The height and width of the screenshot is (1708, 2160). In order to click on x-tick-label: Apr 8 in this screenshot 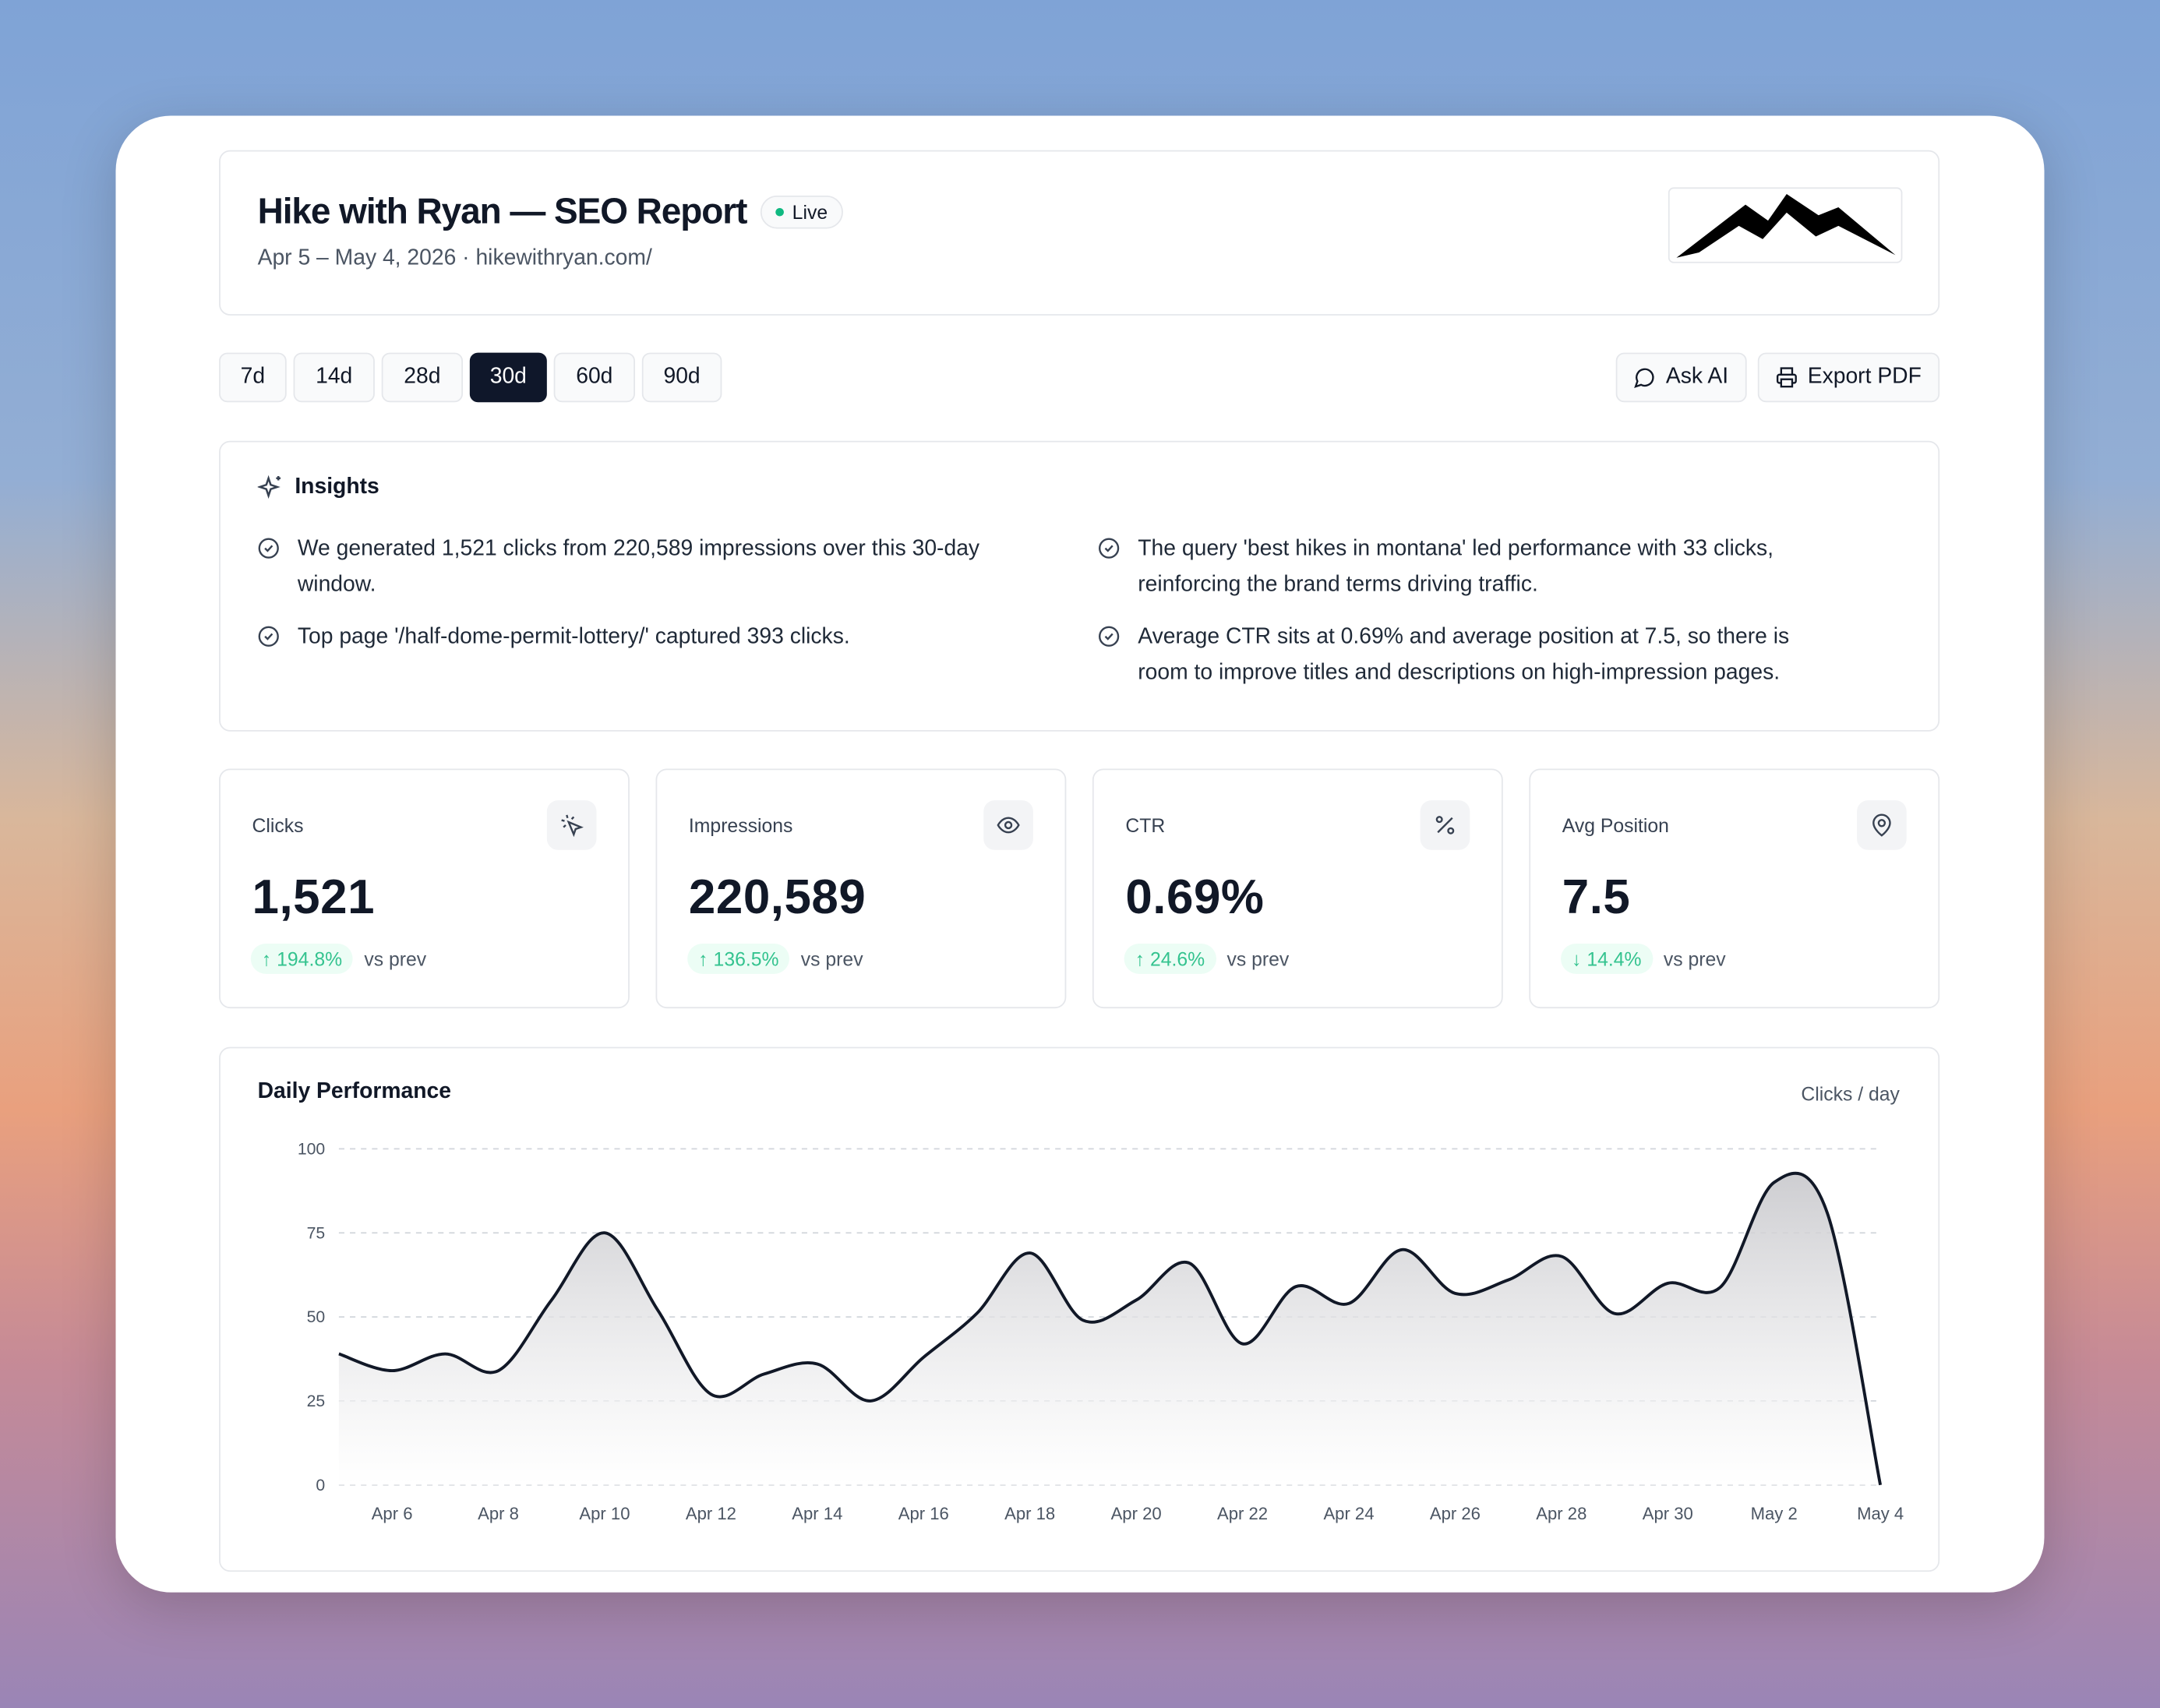, I will do `click(499, 1513)`.